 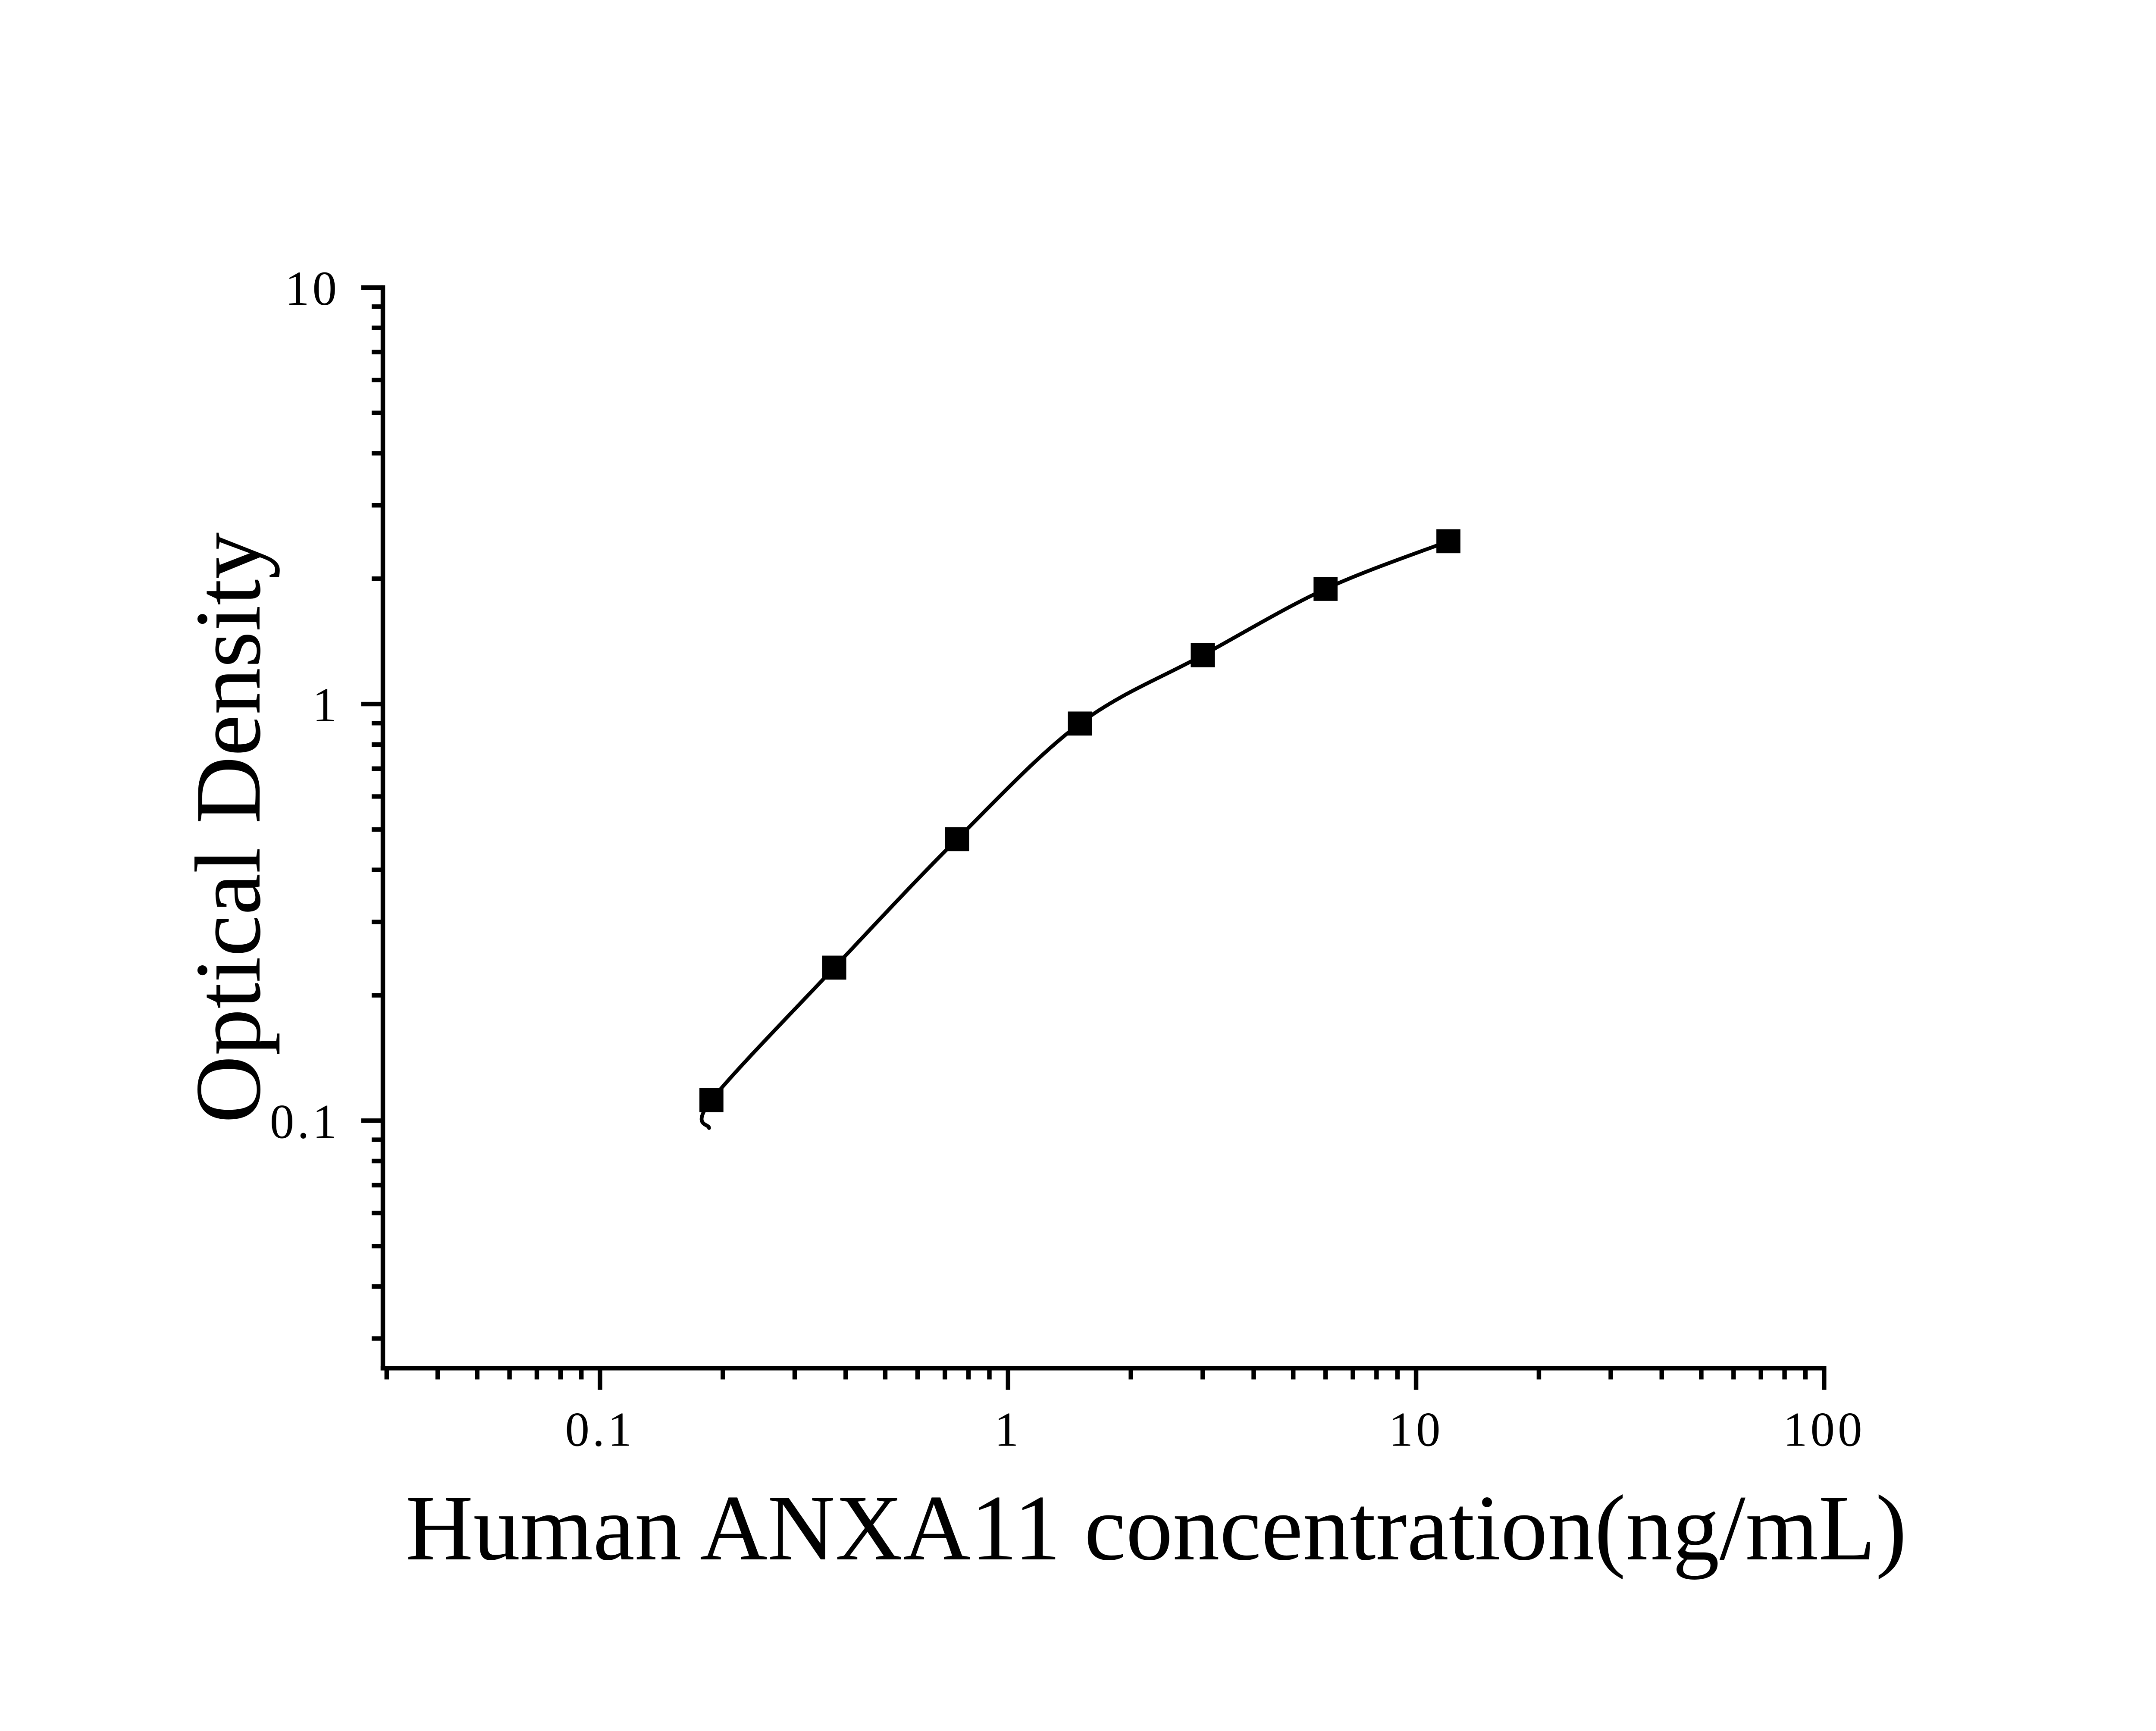 What do you see at coordinates (1824, 1429) in the screenshot?
I see `x-tick-label: 100` at bounding box center [1824, 1429].